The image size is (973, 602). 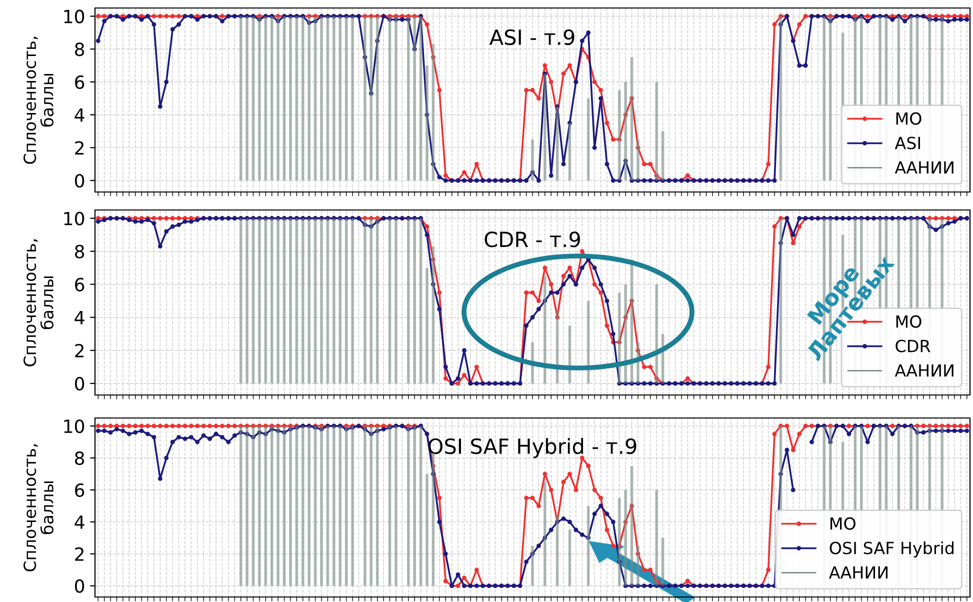 I want to click on text: ASI - т.9, so click(x=531, y=37).